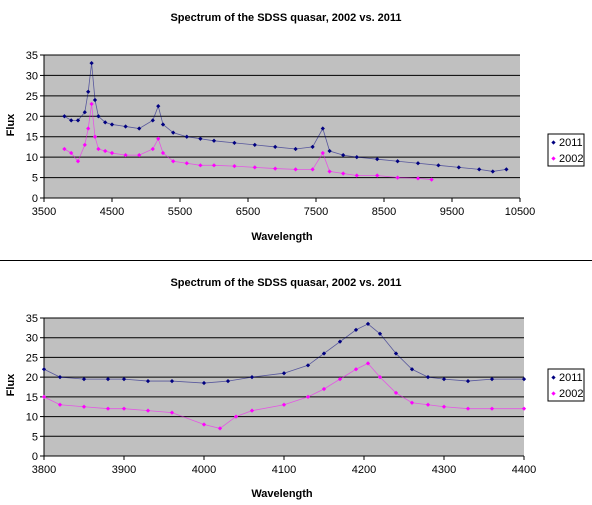 The width and height of the screenshot is (592, 505). I want to click on y-tick-label: 10, so click(32, 418).